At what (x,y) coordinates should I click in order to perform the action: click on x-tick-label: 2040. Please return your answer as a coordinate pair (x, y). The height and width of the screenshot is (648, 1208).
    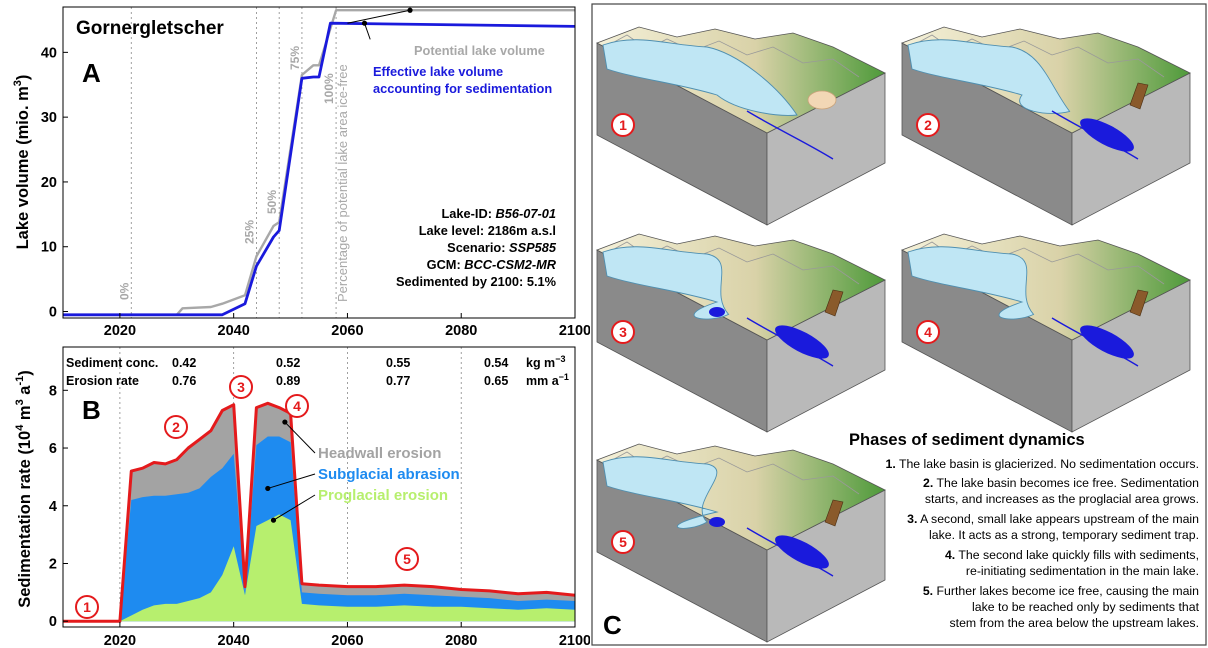
    Looking at the image, I should click on (234, 329).